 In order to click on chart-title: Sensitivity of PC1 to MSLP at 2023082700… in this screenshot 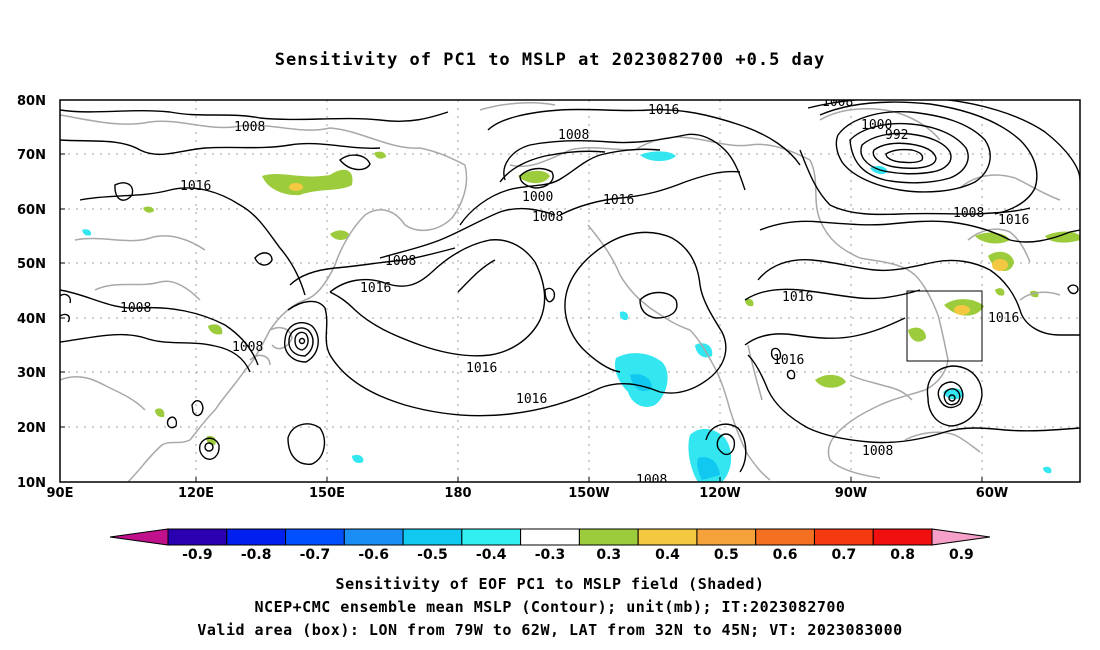, I will do `click(550, 60)`.